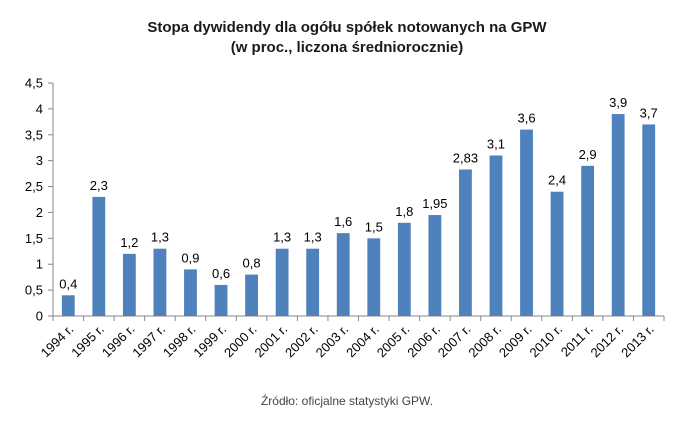 The image size is (694, 439). What do you see at coordinates (34, 83) in the screenshot?
I see `y-tick-label: 4,5` at bounding box center [34, 83].